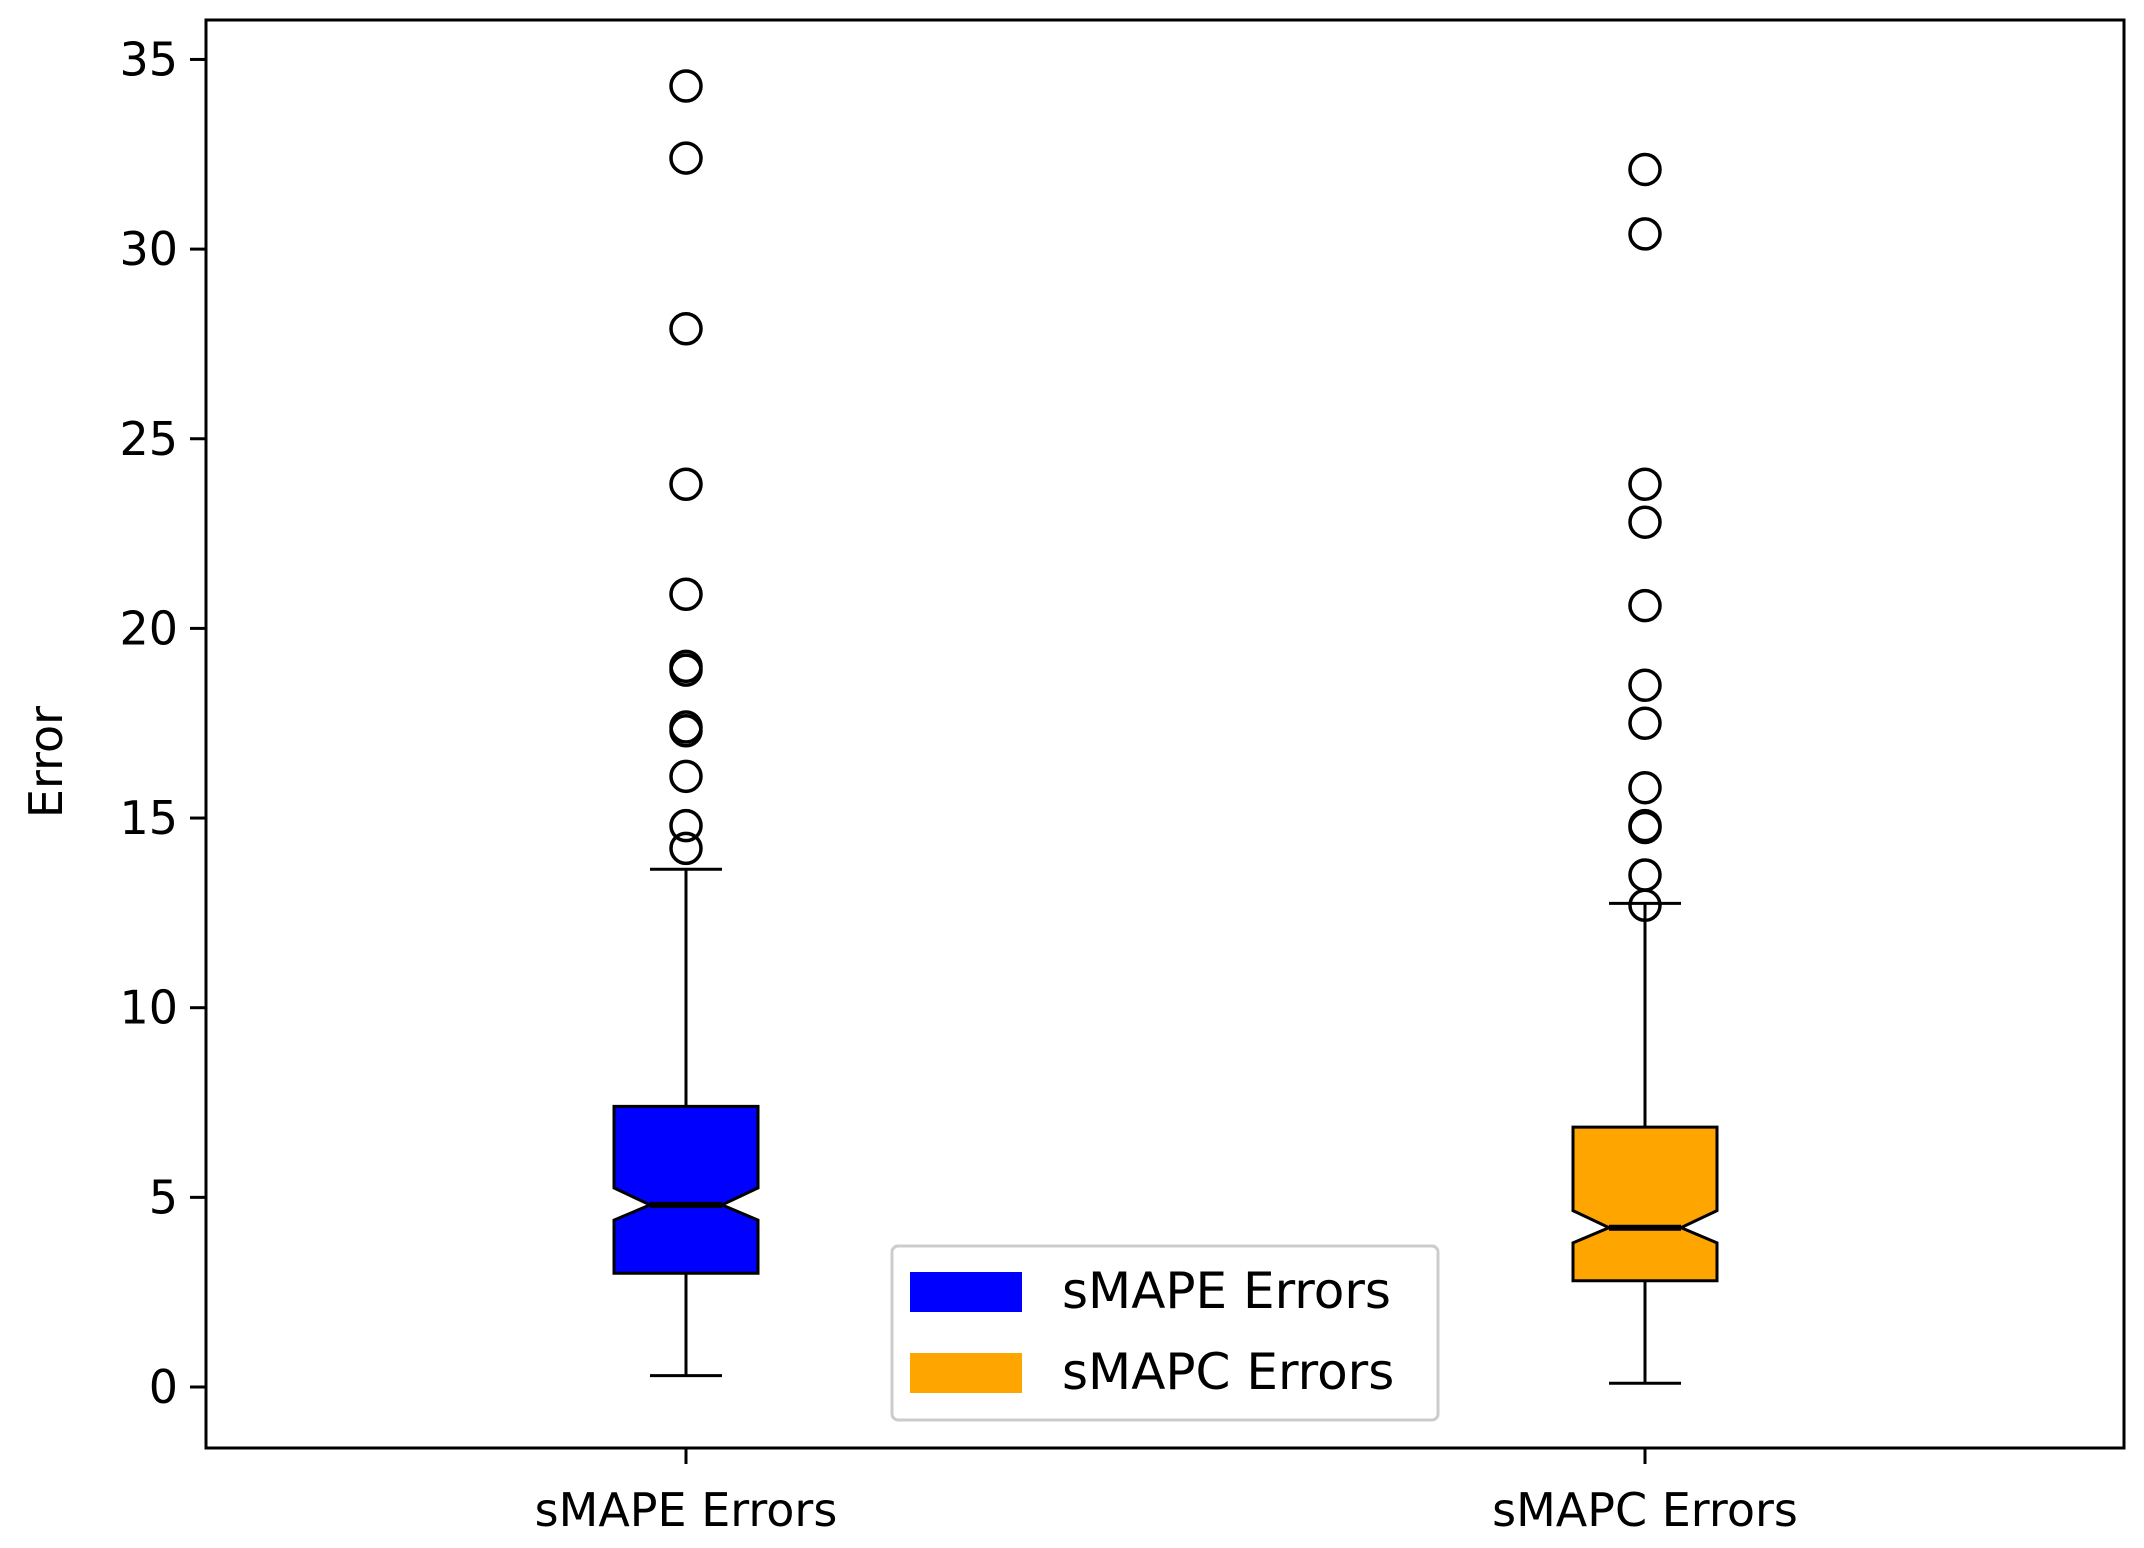 This screenshot has width=2144, height=1548. I want to click on y-tick-label: 10, so click(148, 1008).